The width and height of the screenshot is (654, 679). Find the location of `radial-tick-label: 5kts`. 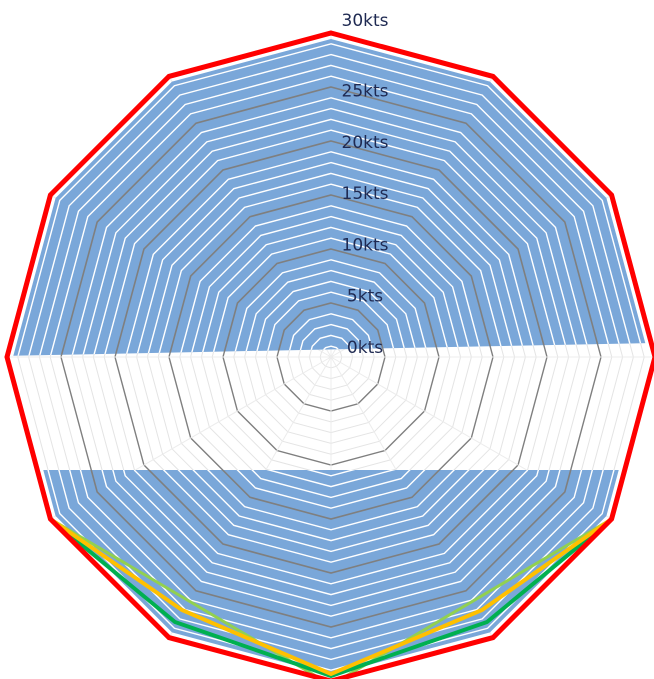

radial-tick-label: 5kts is located at coordinates (365, 297).